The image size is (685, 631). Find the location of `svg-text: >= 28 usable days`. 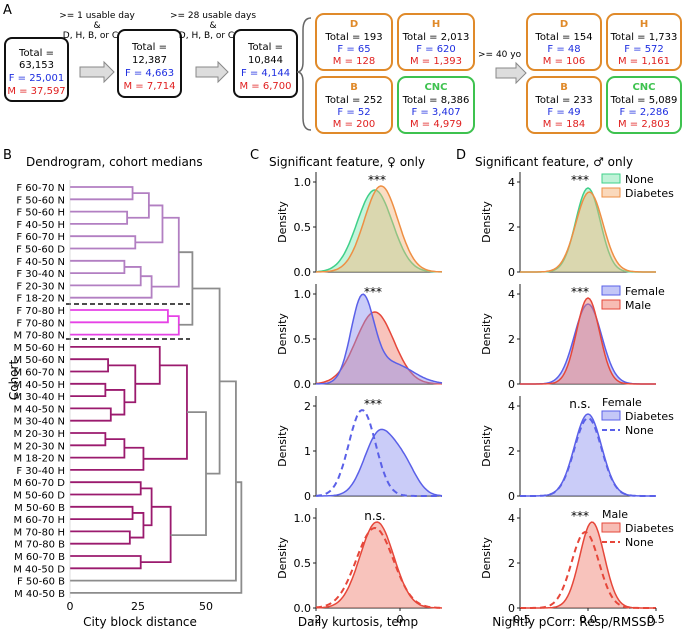

svg-text: >= 28 usable days is located at coordinates (213, 16).